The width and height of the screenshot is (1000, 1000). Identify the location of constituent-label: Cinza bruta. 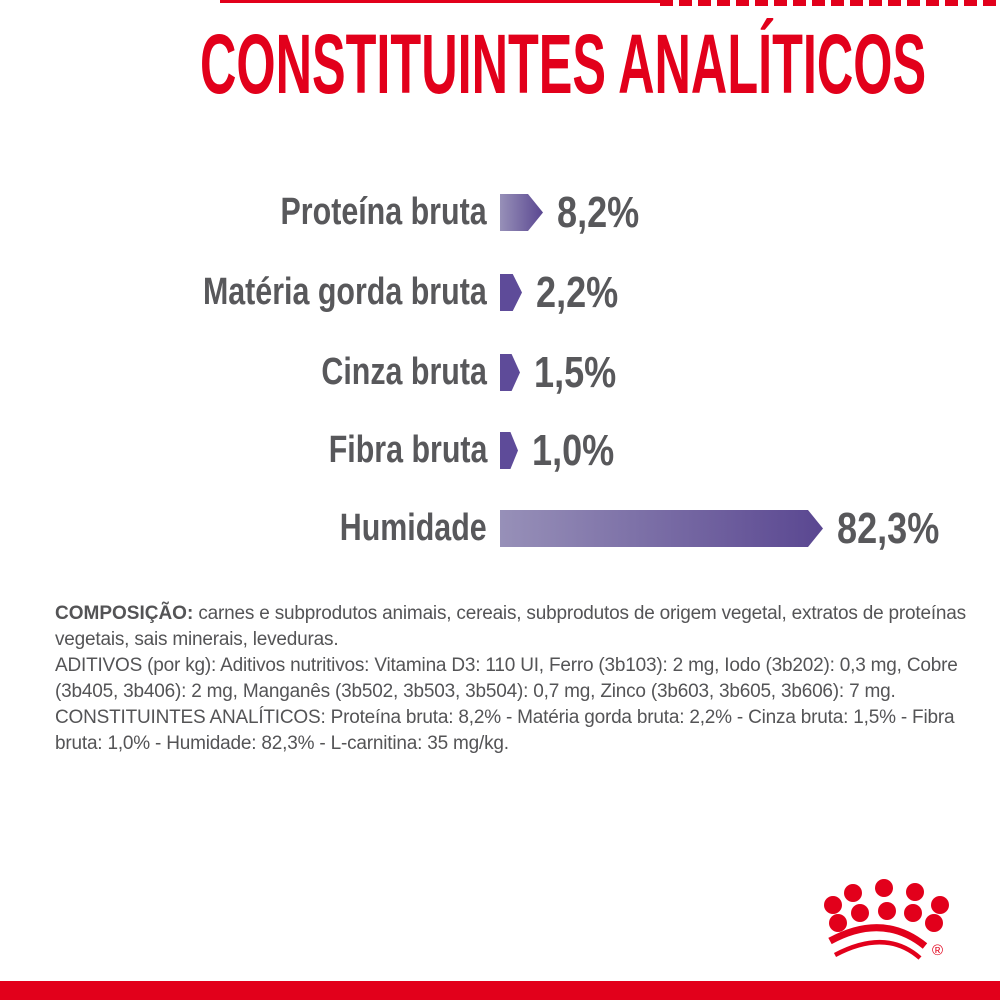
(404, 372).